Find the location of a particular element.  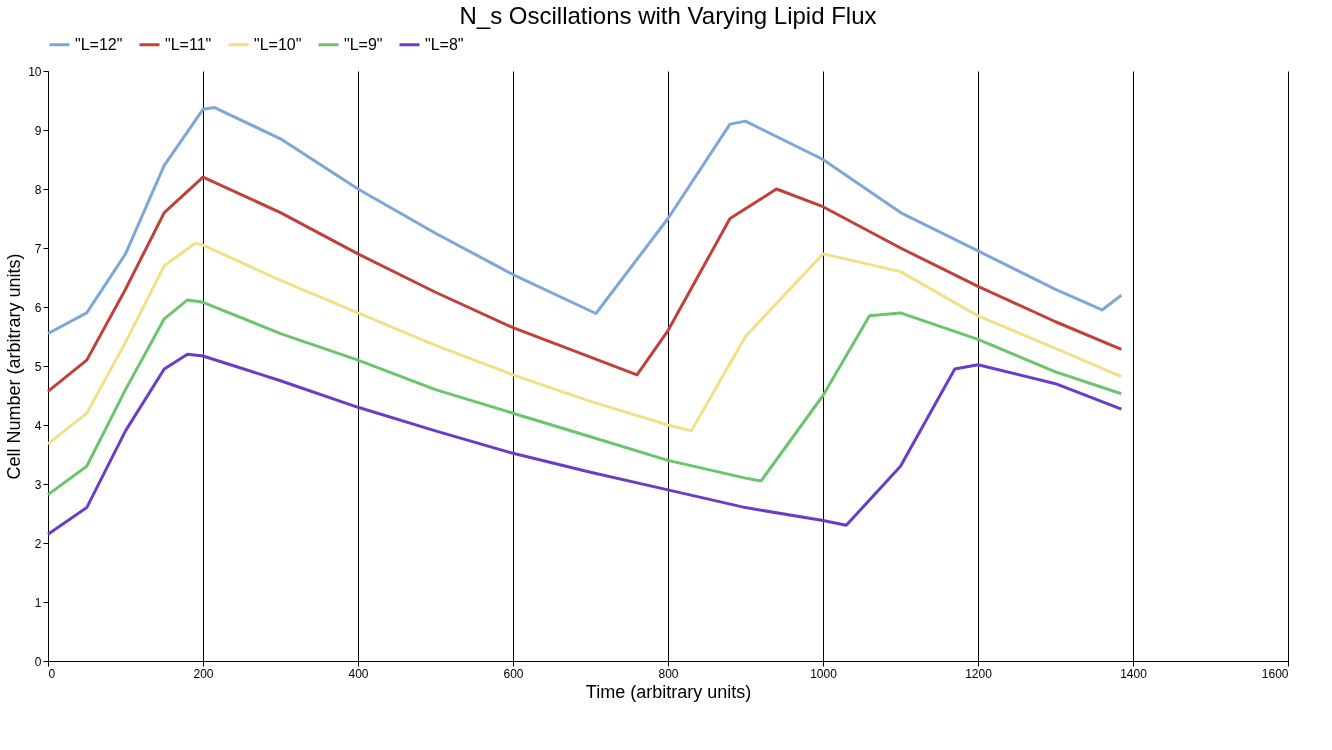

legend-label: "L=10" is located at coordinates (278, 44).